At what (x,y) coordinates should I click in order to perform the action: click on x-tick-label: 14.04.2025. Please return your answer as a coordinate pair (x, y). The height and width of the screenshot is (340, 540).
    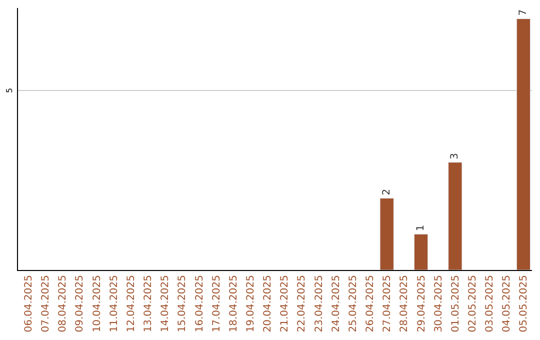
    Looking at the image, I should click on (166, 303).